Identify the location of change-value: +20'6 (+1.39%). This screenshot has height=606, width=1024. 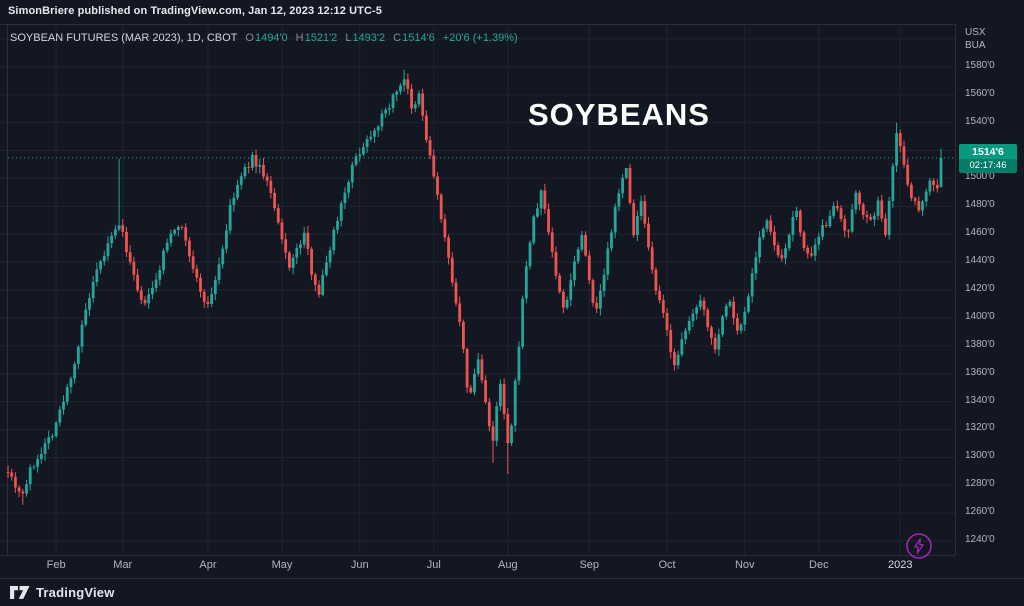
(480, 38).